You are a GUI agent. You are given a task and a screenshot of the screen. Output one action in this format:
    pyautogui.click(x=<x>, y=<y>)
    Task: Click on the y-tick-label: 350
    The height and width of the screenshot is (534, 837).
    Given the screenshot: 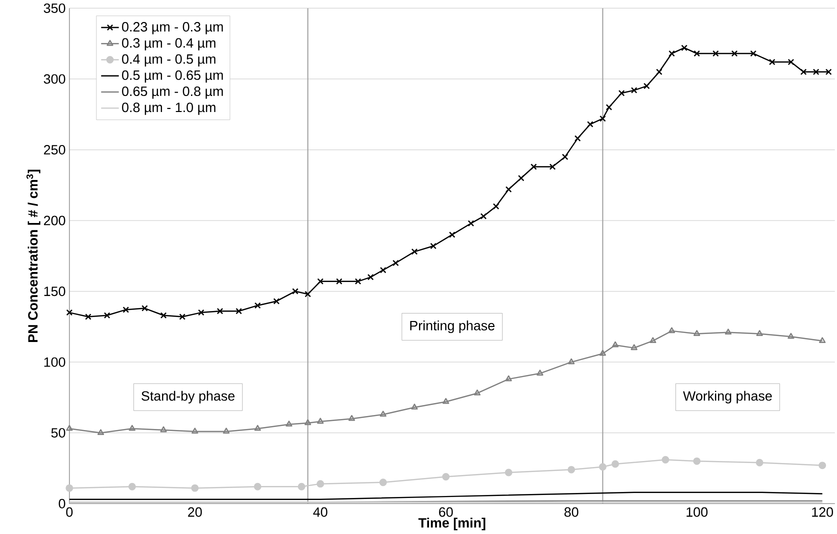 What is the action you would take?
    pyautogui.click(x=55, y=9)
    